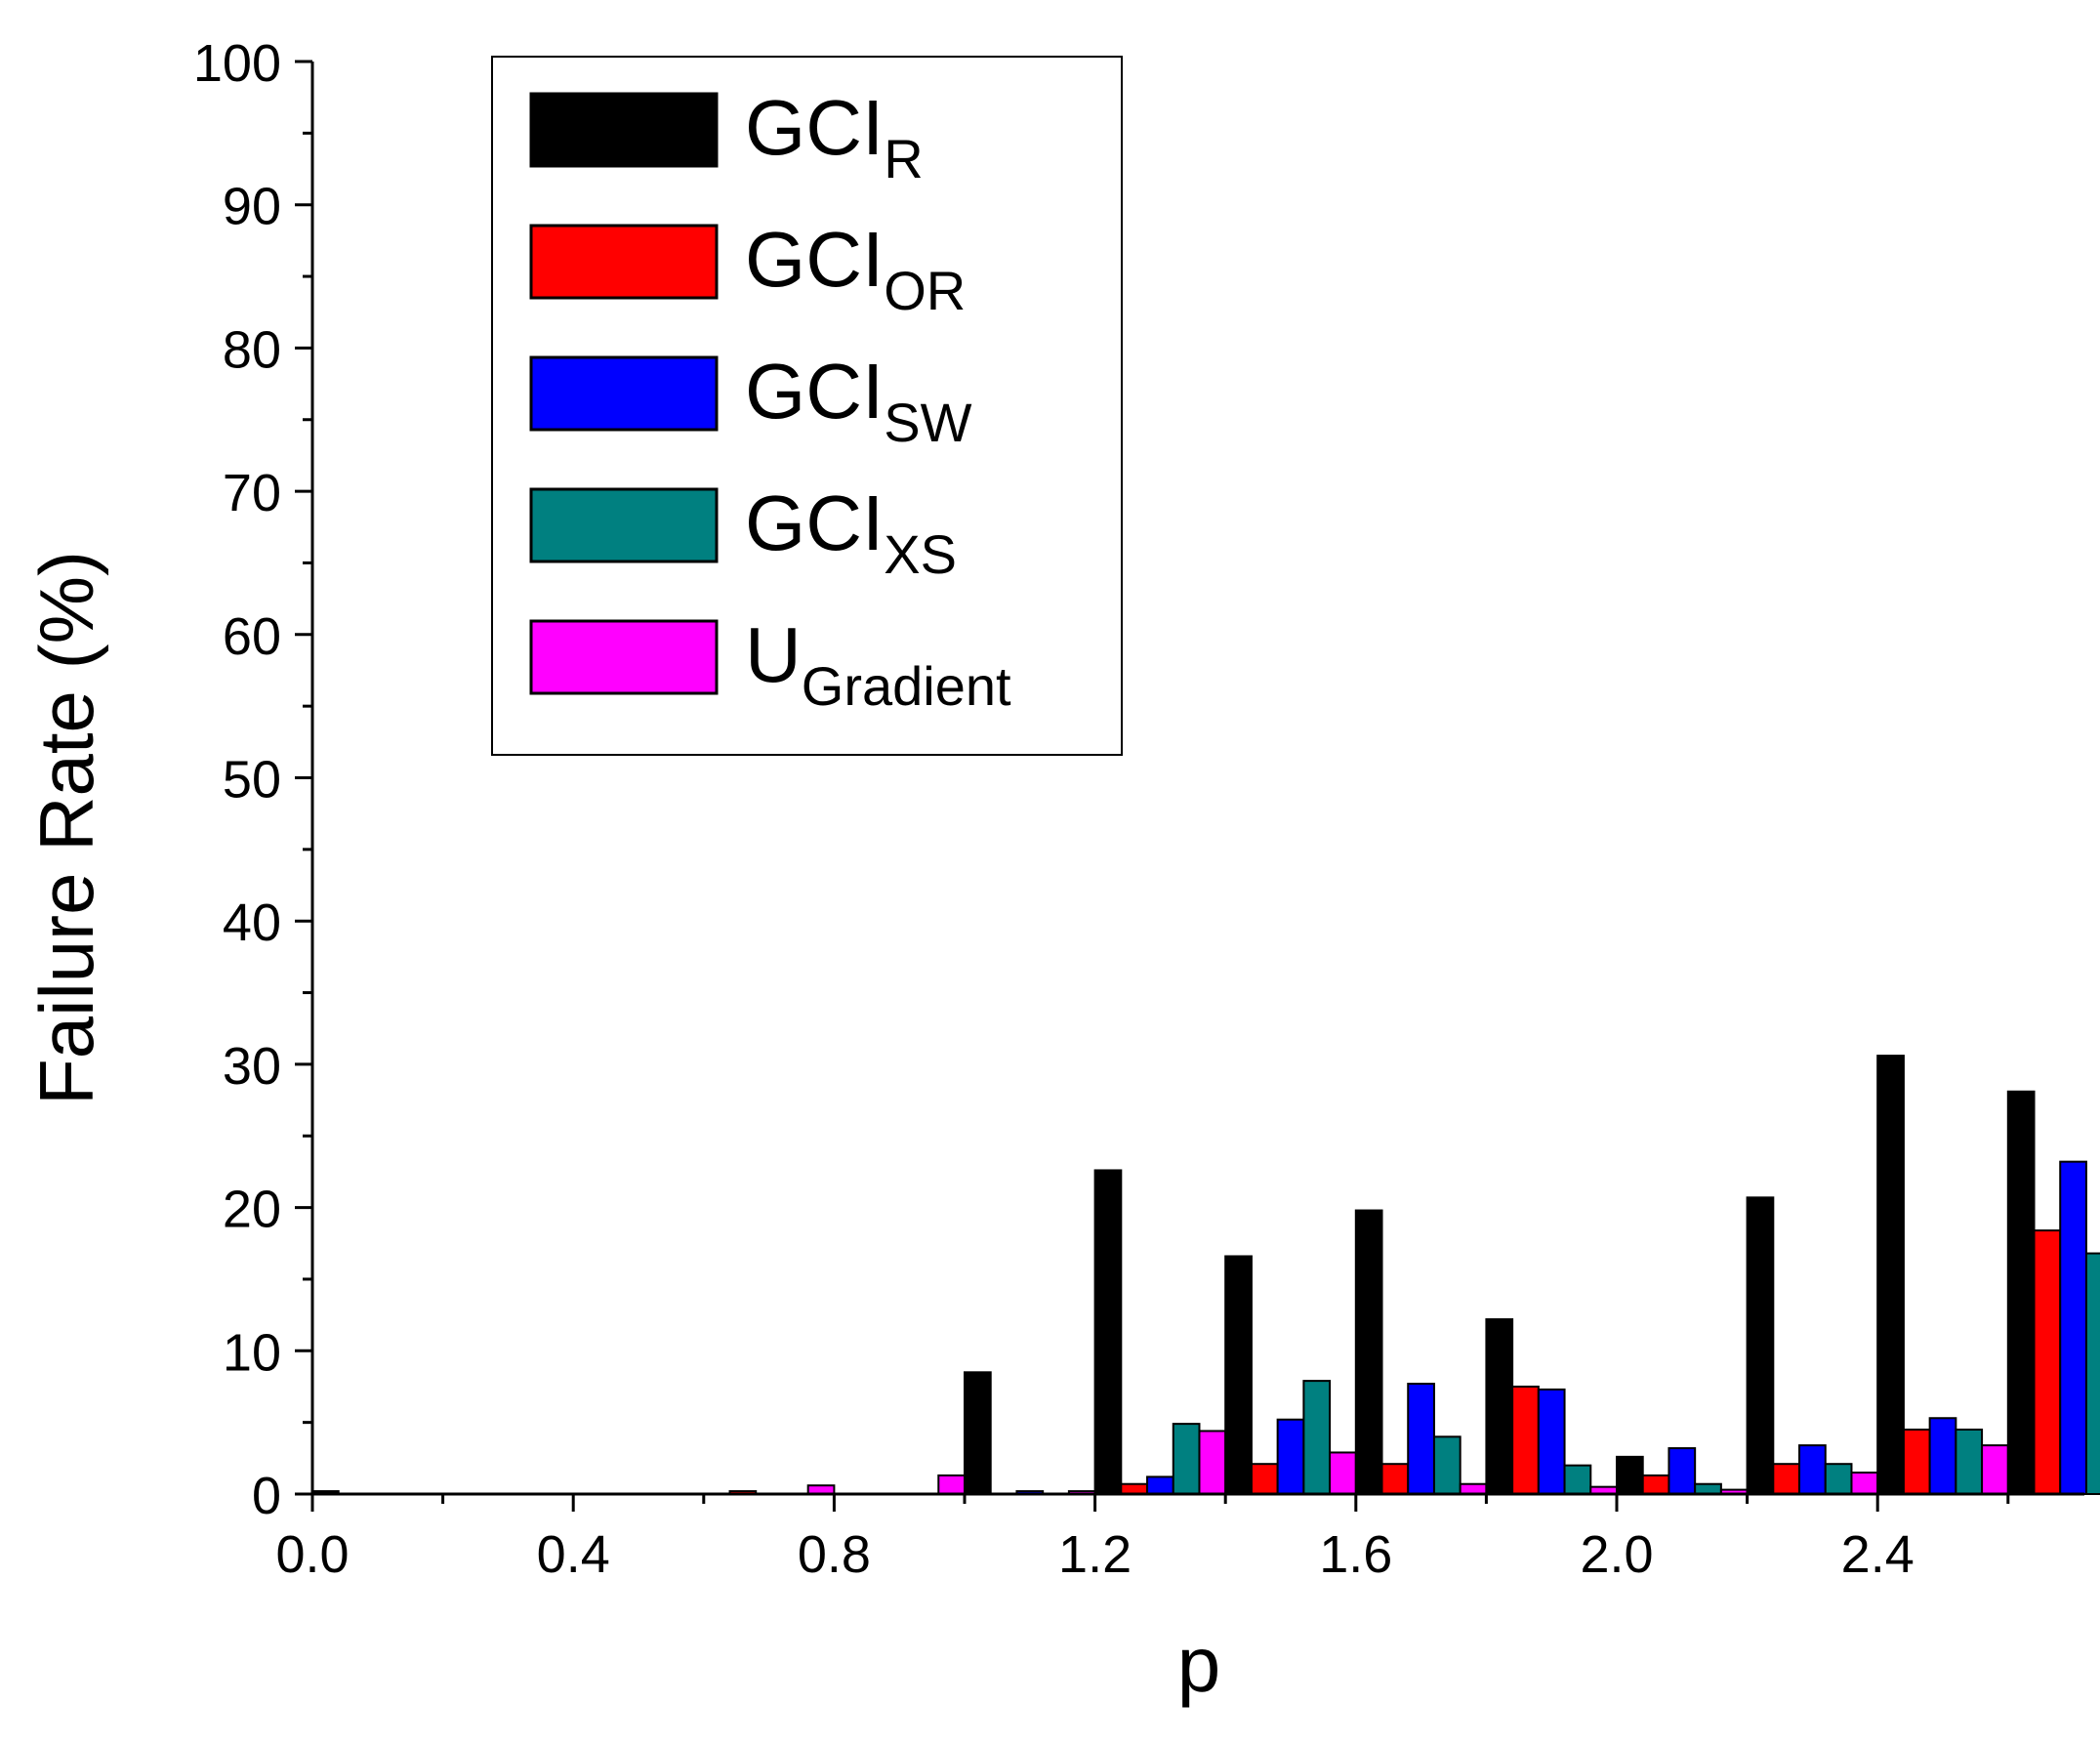  Describe the element at coordinates (266, 1496) in the screenshot. I see `y-tick-label: 0` at that location.